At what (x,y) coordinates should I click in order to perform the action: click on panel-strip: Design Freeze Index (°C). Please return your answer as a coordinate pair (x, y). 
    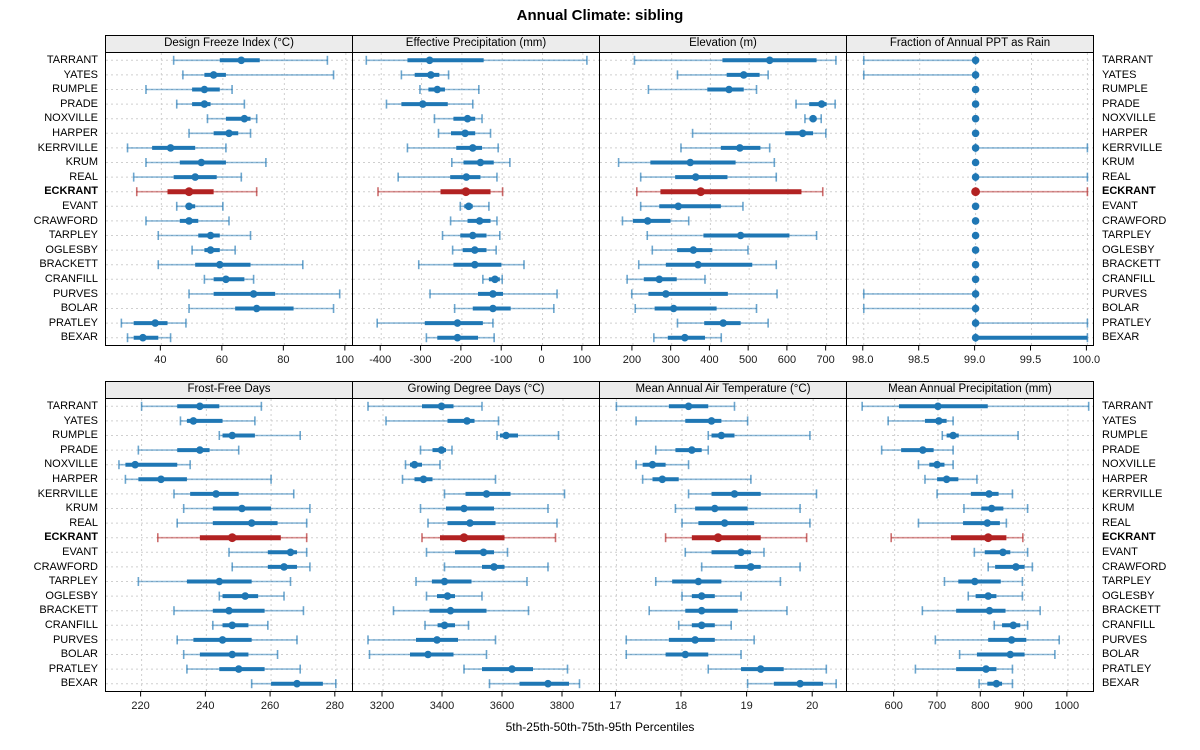
    Looking at the image, I should click on (229, 44).